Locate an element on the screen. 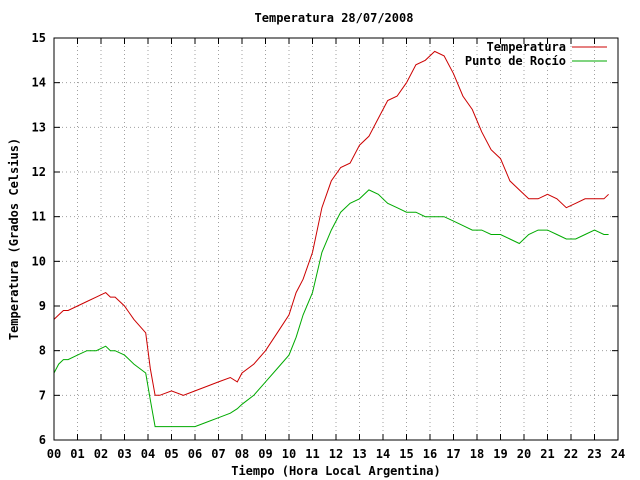  x-tick-label: 24 is located at coordinates (618, 454).